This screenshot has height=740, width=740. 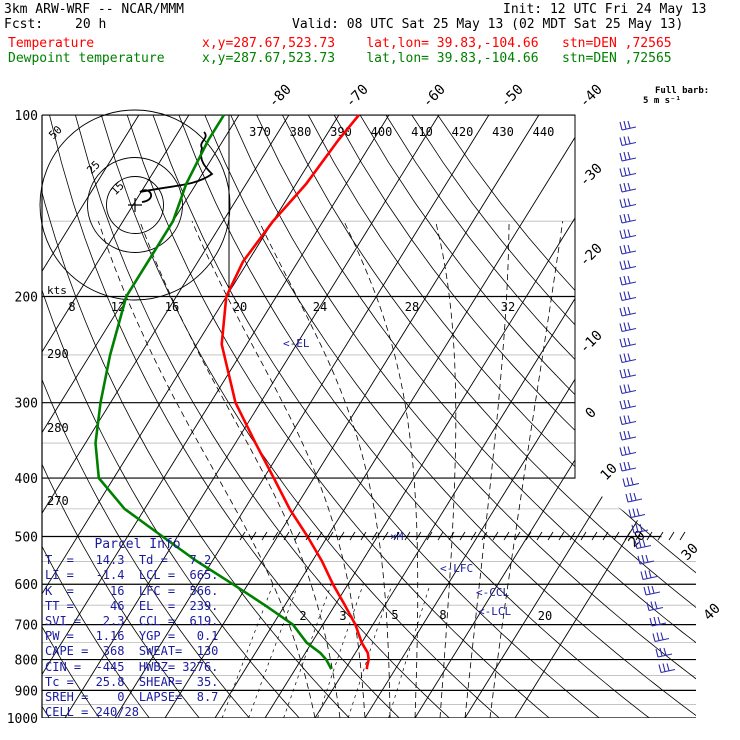 I want to click on isotherm-label: -80, so click(x=280, y=96).